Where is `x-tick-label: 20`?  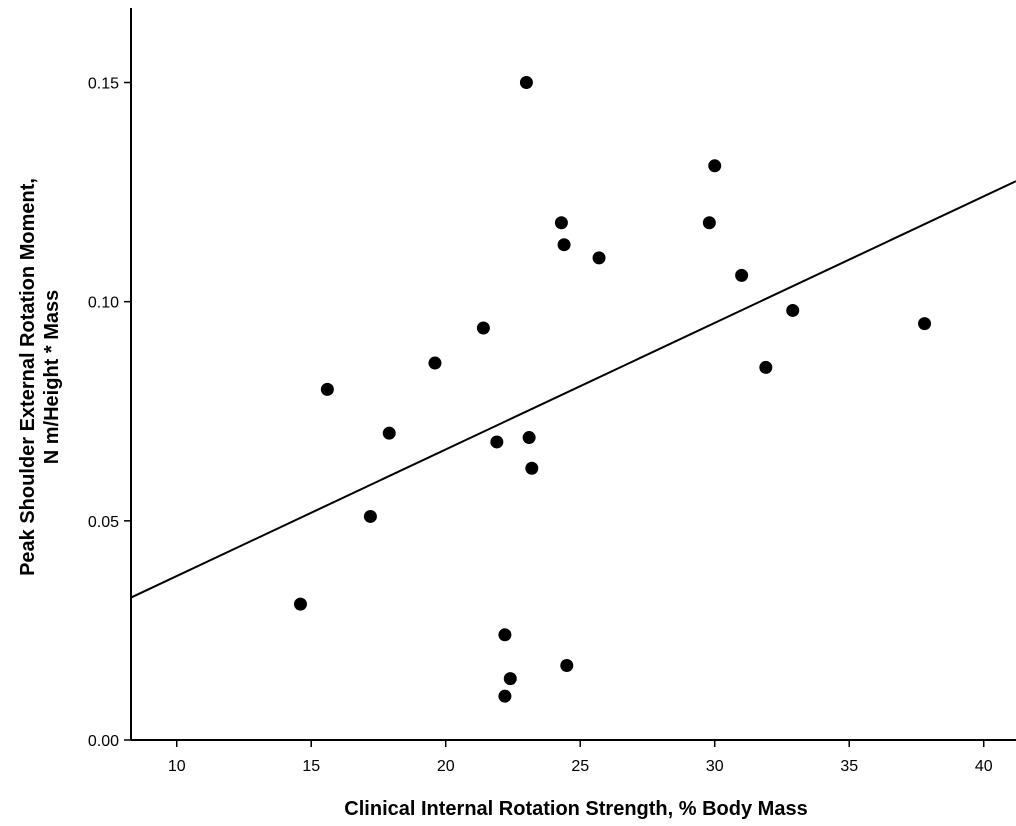 x-tick-label: 20 is located at coordinates (446, 766).